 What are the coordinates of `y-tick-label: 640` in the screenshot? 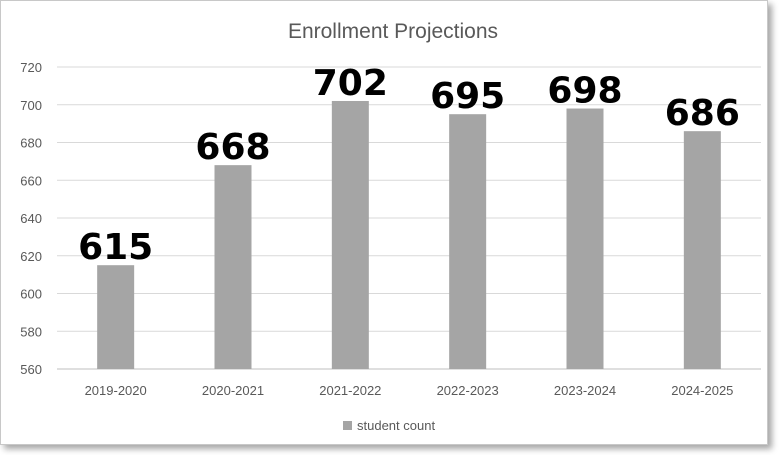 It's located at (31, 218).